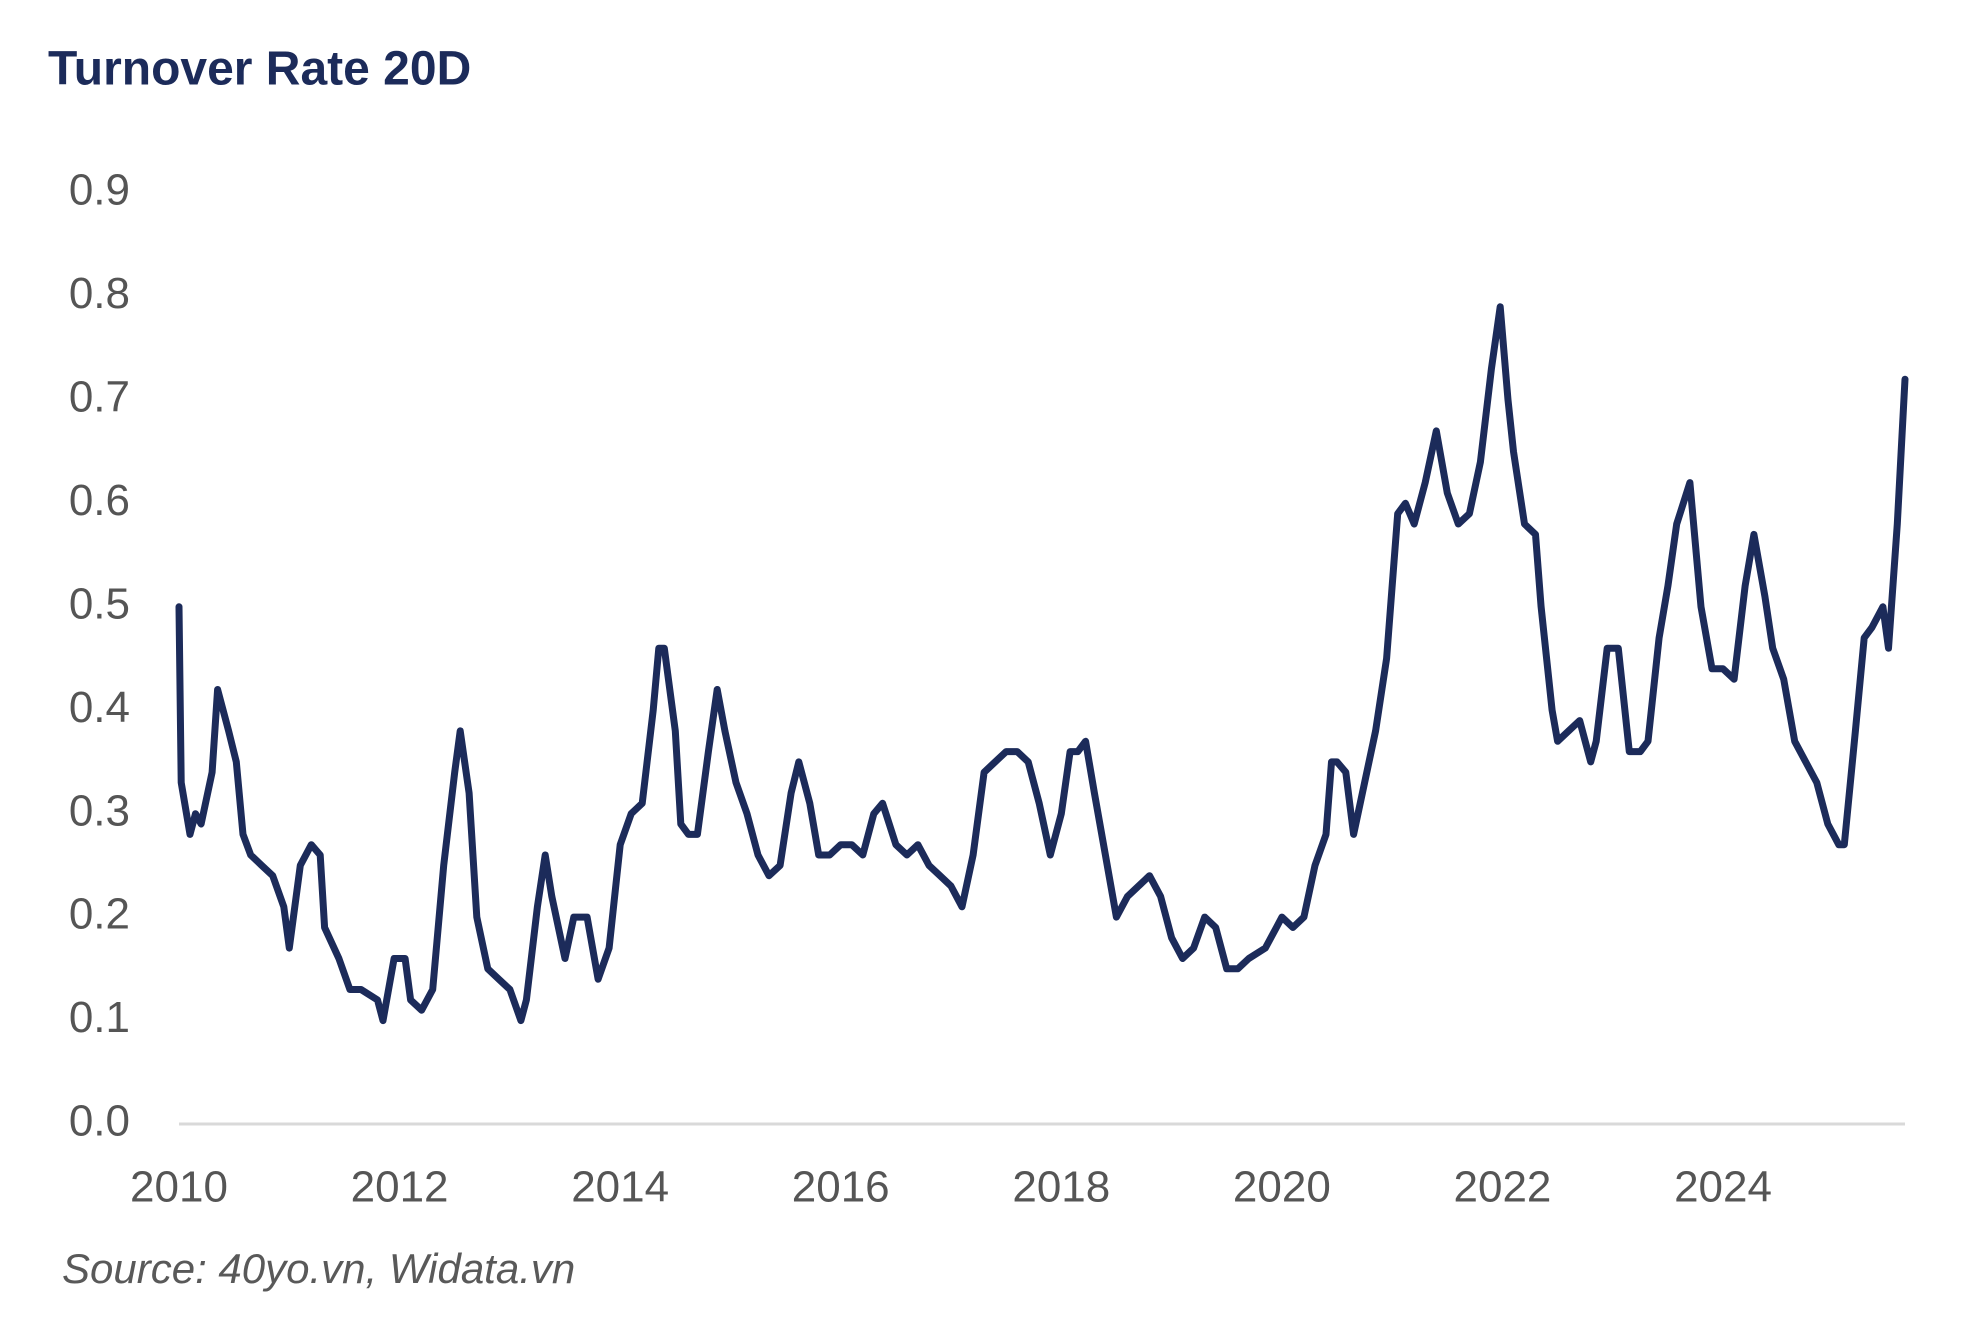 The image size is (1980, 1320). Describe the element at coordinates (99, 397) in the screenshot. I see `y-tick-label: 0.7` at that location.